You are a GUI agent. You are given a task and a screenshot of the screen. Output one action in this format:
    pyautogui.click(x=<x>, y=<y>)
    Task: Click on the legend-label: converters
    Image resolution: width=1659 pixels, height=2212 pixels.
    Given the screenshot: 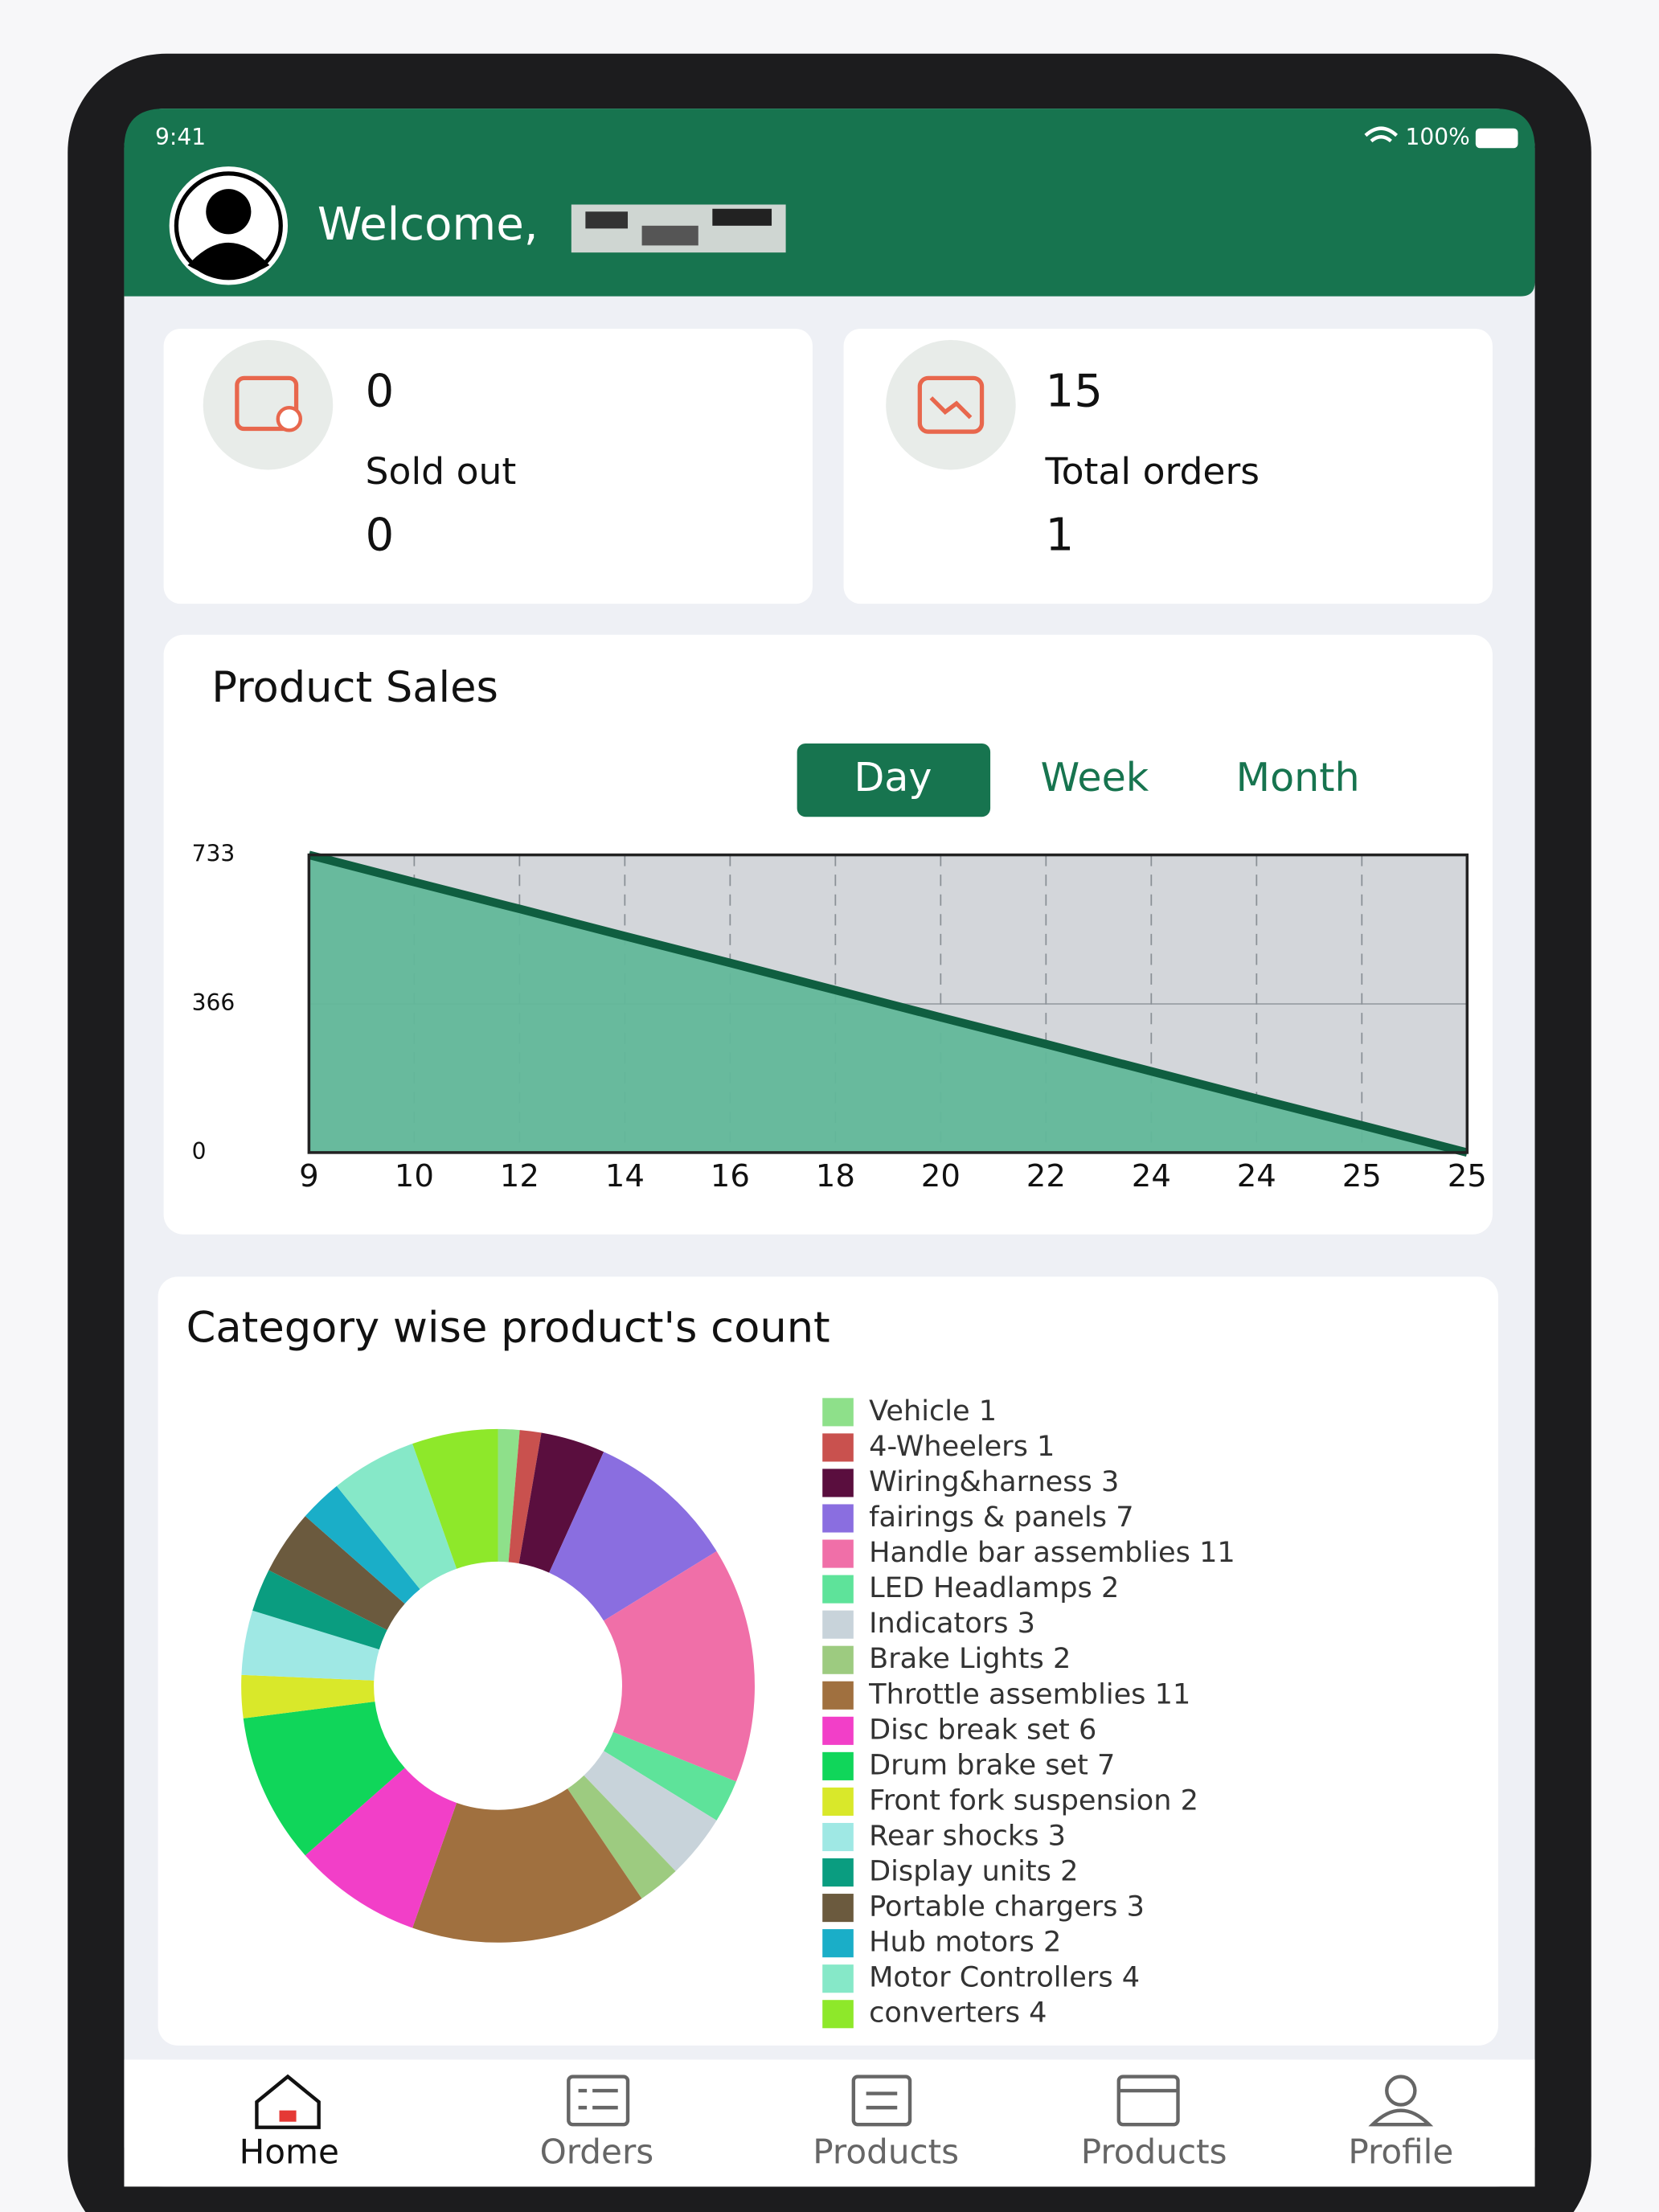 What is the action you would take?
    pyautogui.click(x=944, y=2013)
    